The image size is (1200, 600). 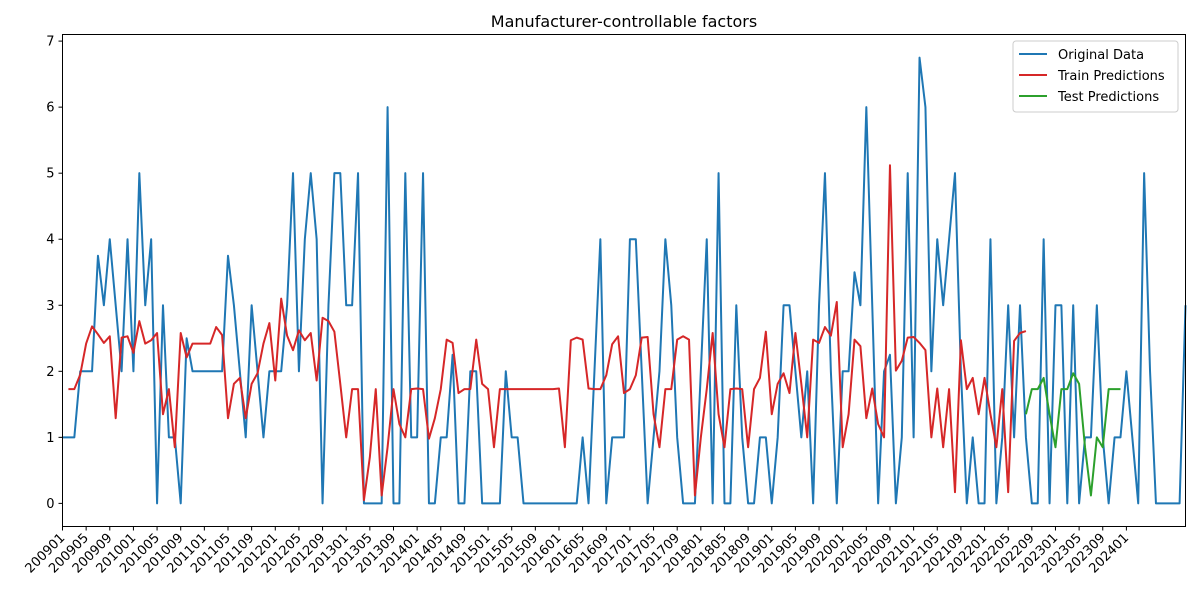 I want to click on y-tick-label: 3, so click(x=50, y=306).